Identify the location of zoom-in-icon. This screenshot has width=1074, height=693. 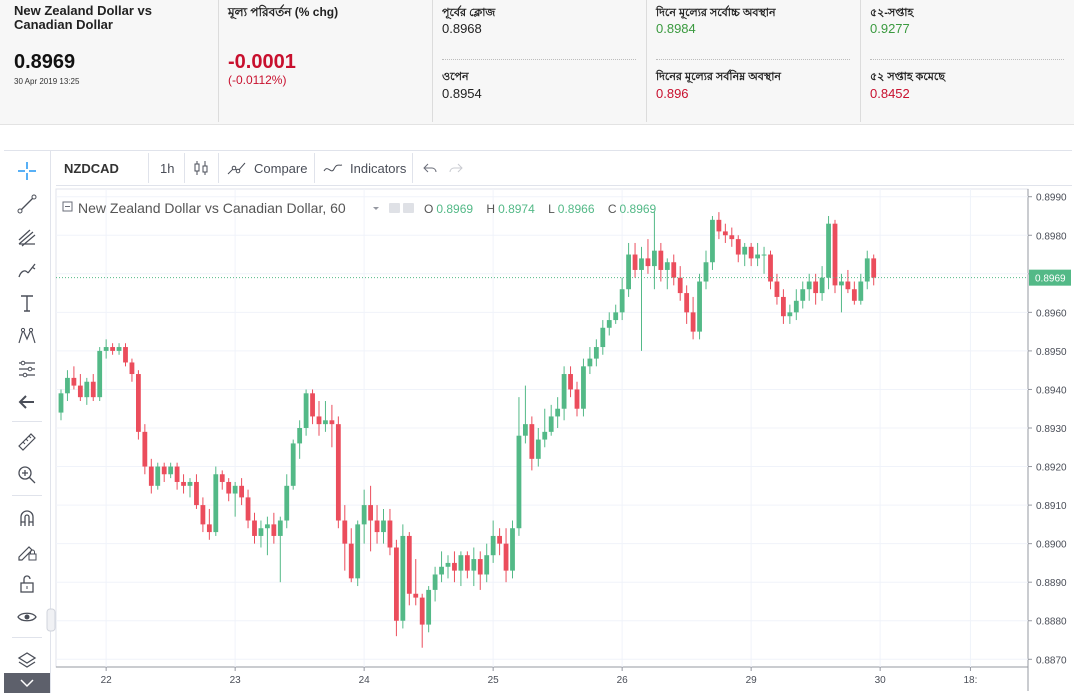
(27, 475).